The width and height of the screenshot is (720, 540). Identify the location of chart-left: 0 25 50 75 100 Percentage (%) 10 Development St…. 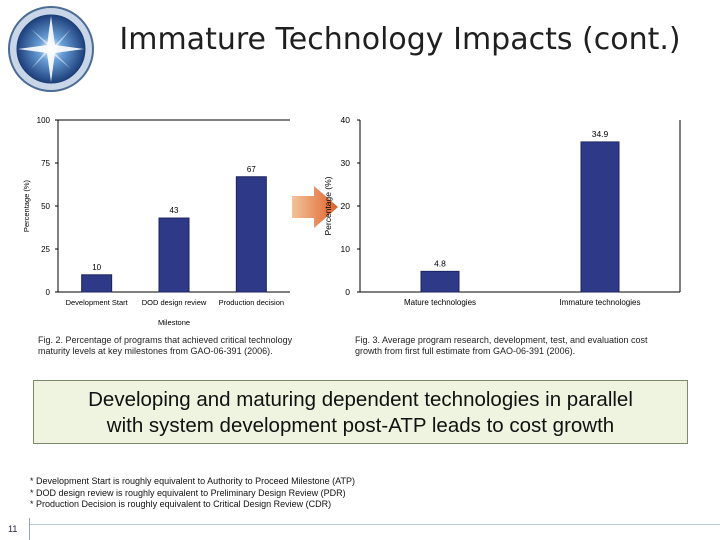
(156, 221).